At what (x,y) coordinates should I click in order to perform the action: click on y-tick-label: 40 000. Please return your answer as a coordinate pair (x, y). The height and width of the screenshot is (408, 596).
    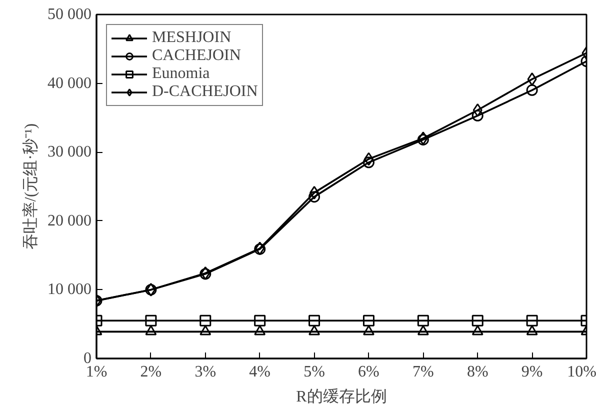
    Looking at the image, I should click on (70, 83).